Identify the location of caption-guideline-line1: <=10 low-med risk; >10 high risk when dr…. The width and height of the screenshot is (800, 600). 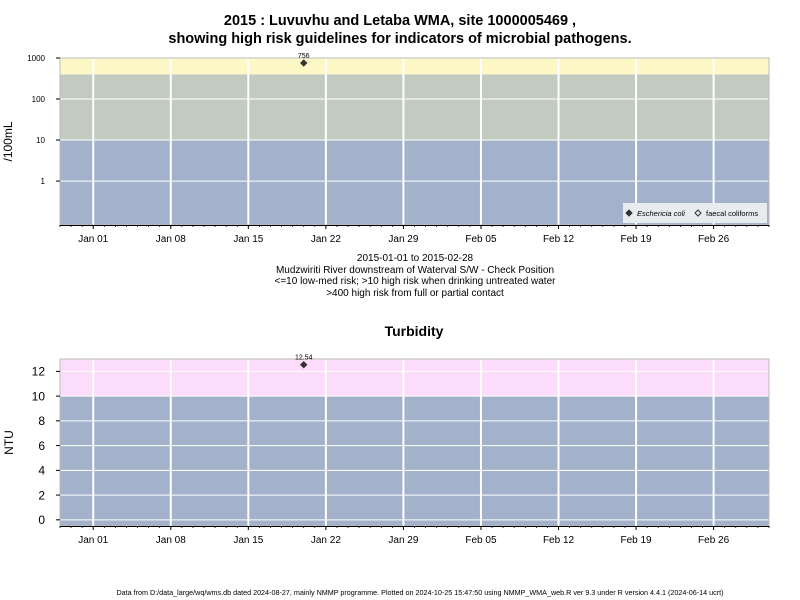
(415, 281).